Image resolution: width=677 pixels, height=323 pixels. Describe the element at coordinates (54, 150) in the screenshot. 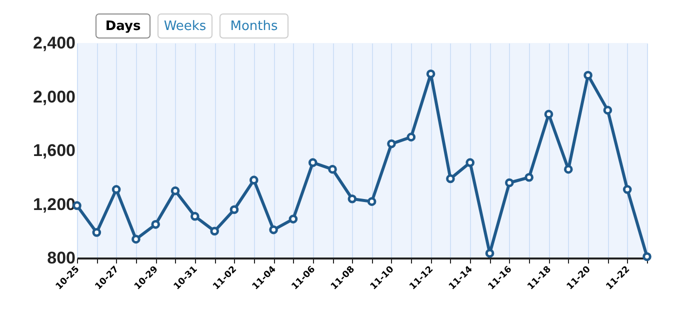

I see `y-tick-label: 1,600` at that location.